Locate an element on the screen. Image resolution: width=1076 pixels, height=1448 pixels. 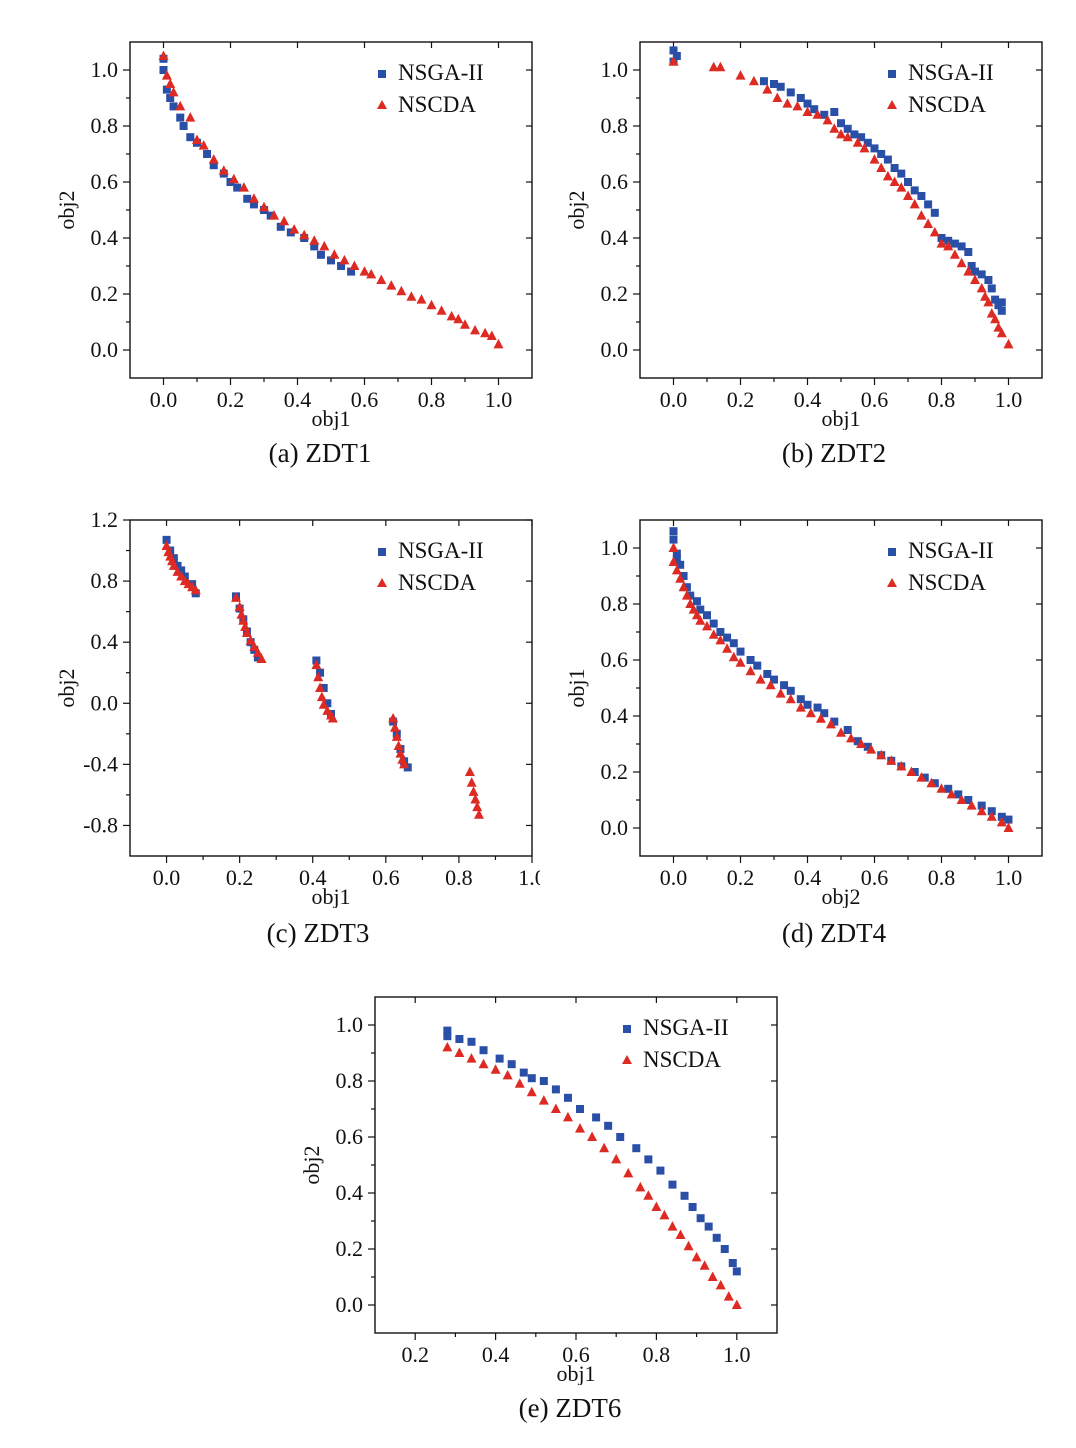
x-tick-label: 0.2 is located at coordinates (231, 399).